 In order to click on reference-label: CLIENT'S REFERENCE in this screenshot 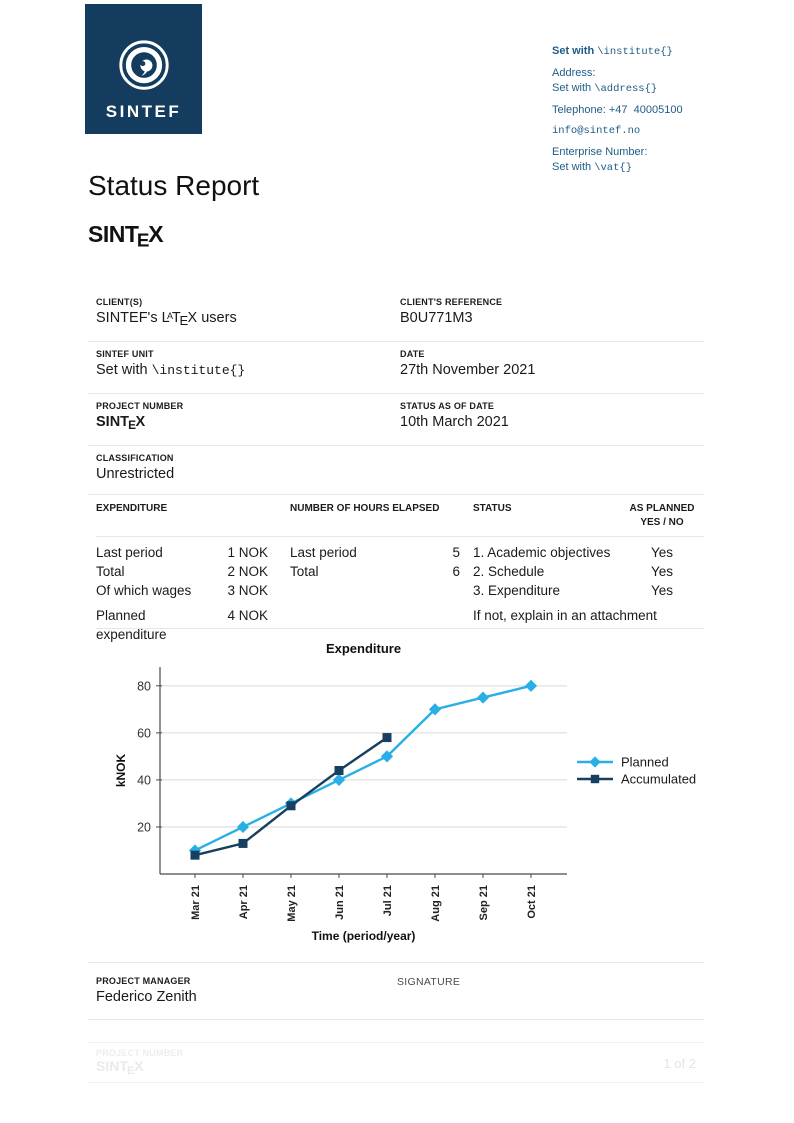, I will do `click(451, 302)`.